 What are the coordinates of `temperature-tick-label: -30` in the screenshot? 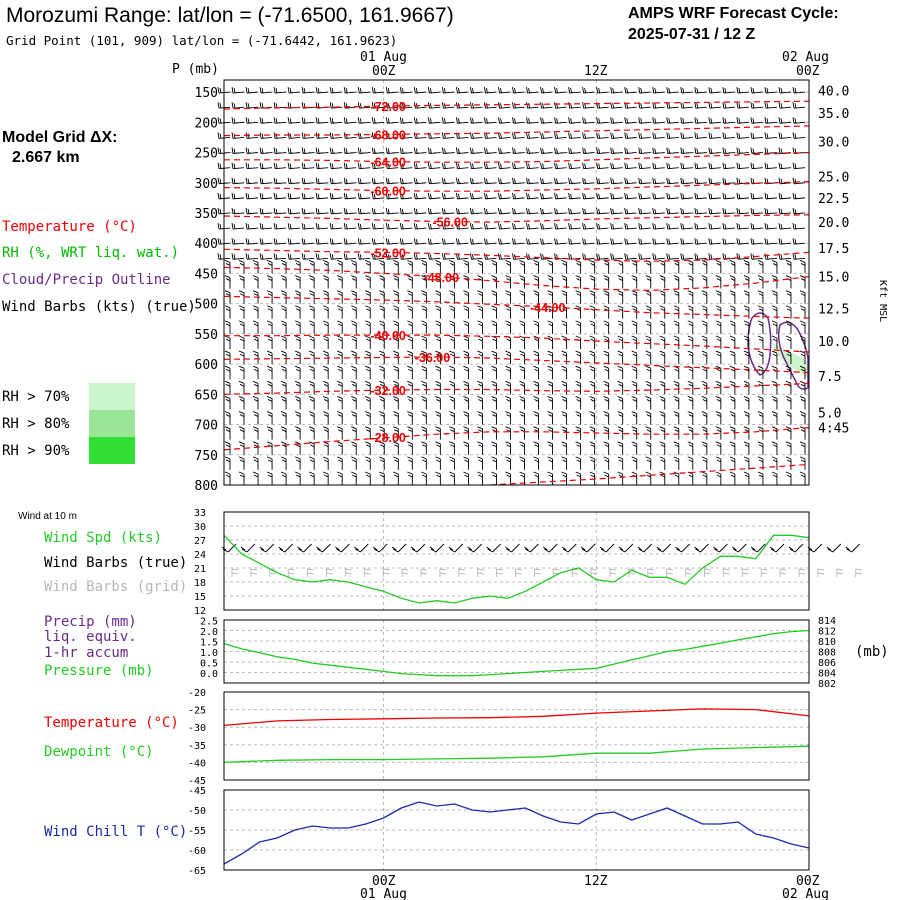 It's located at (197, 728).